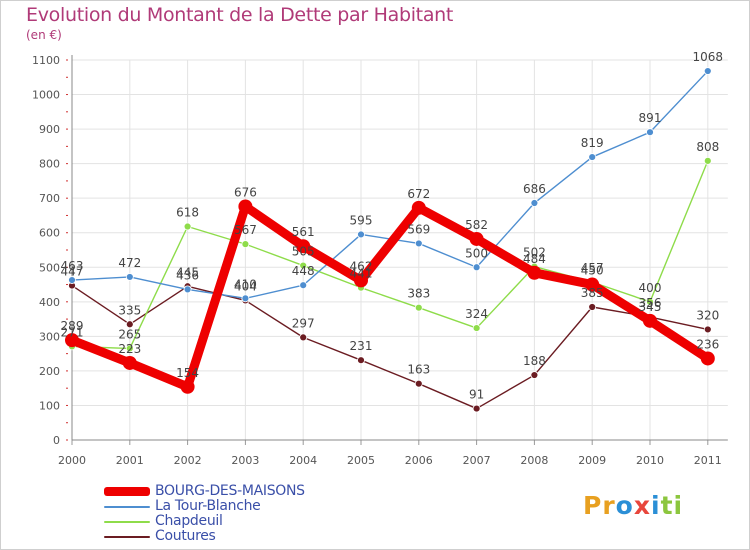 This screenshot has height=550, width=750. Describe the element at coordinates (72, 460) in the screenshot. I see `x-tick-label: 2000` at that location.